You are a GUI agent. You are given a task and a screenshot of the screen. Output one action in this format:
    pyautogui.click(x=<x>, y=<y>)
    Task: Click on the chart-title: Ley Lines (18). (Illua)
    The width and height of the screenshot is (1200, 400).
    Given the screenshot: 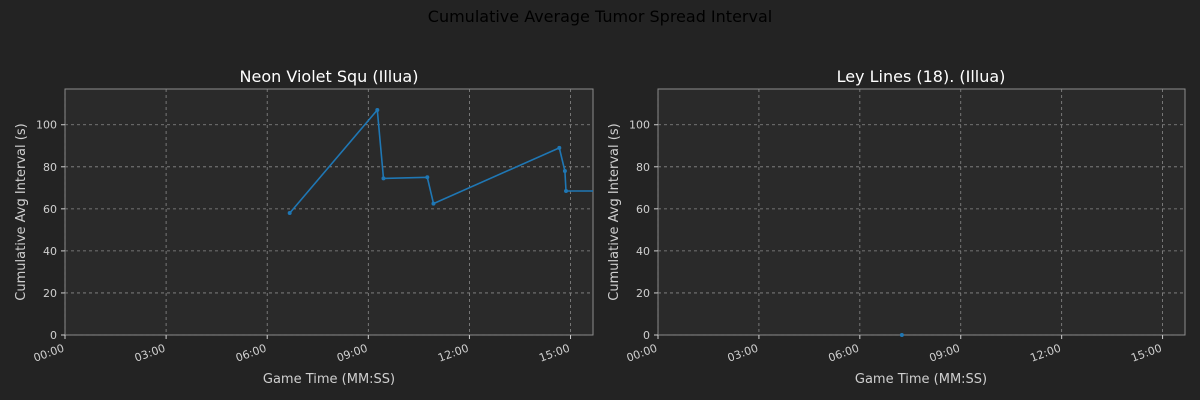 What is the action you would take?
    pyautogui.click(x=921, y=76)
    